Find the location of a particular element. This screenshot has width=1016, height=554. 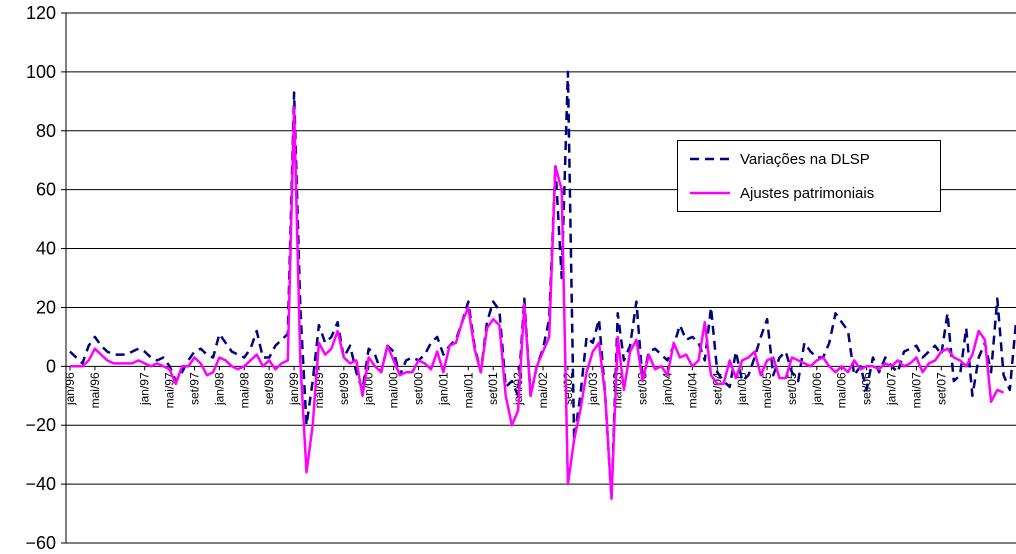

y-axis: 120 100 80 60 40 20 0 −20 −40 −60 is located at coordinates (46, 278).